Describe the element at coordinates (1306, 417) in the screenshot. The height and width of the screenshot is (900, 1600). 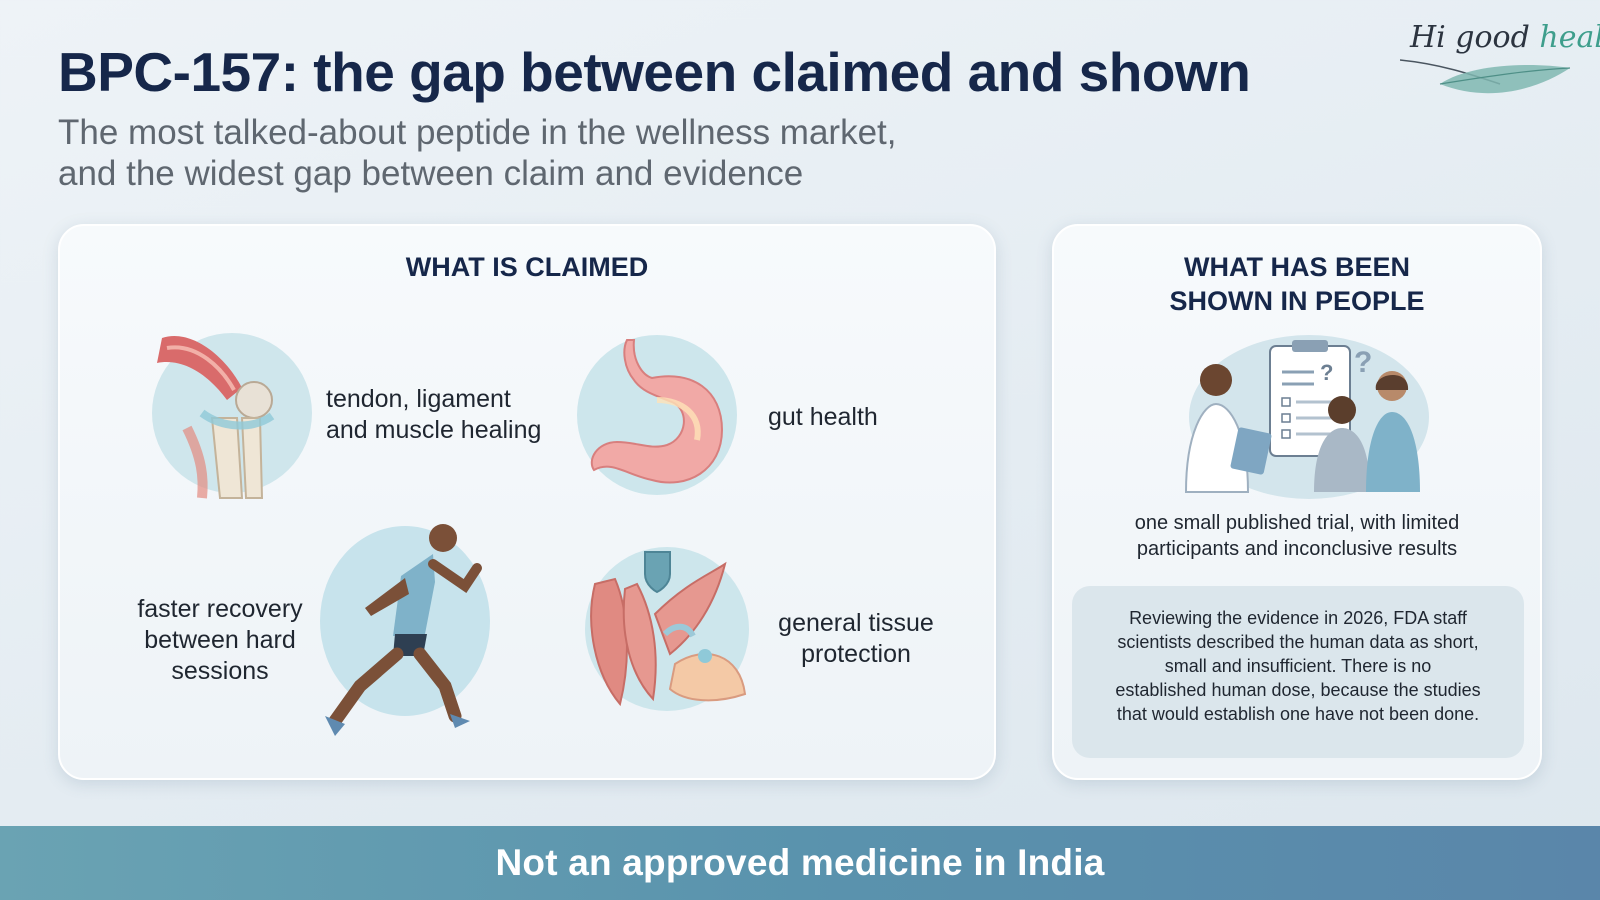
I see `clinical-trial-icon: ? ?` at that location.